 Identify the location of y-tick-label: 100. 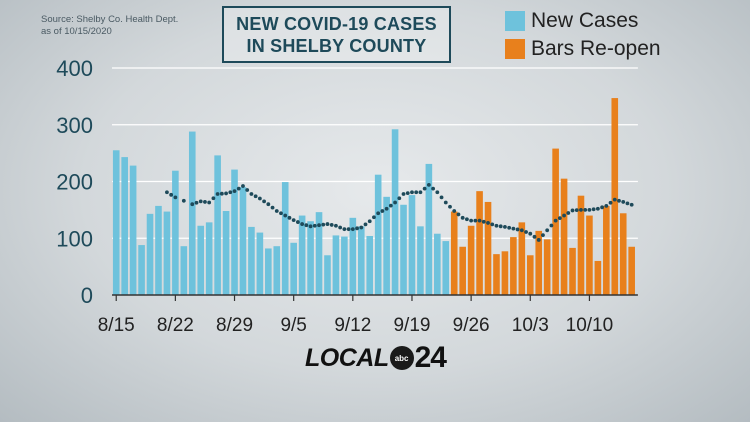
(74, 238).